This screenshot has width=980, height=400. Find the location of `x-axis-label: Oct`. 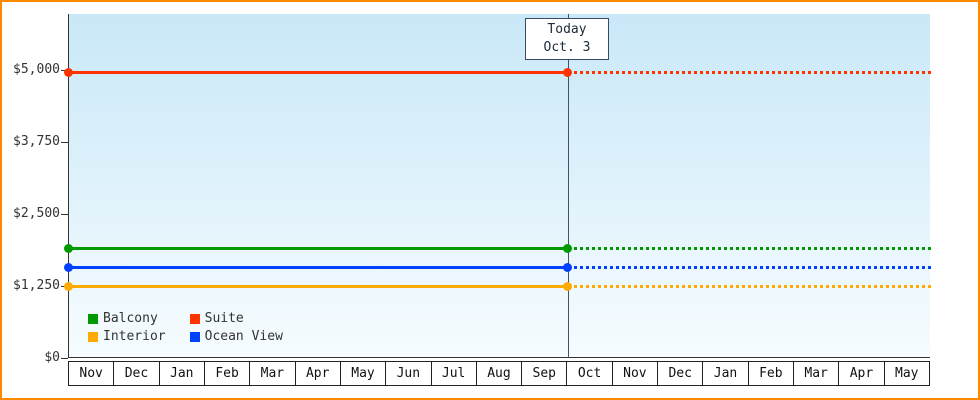

x-axis-label: Oct is located at coordinates (589, 373).